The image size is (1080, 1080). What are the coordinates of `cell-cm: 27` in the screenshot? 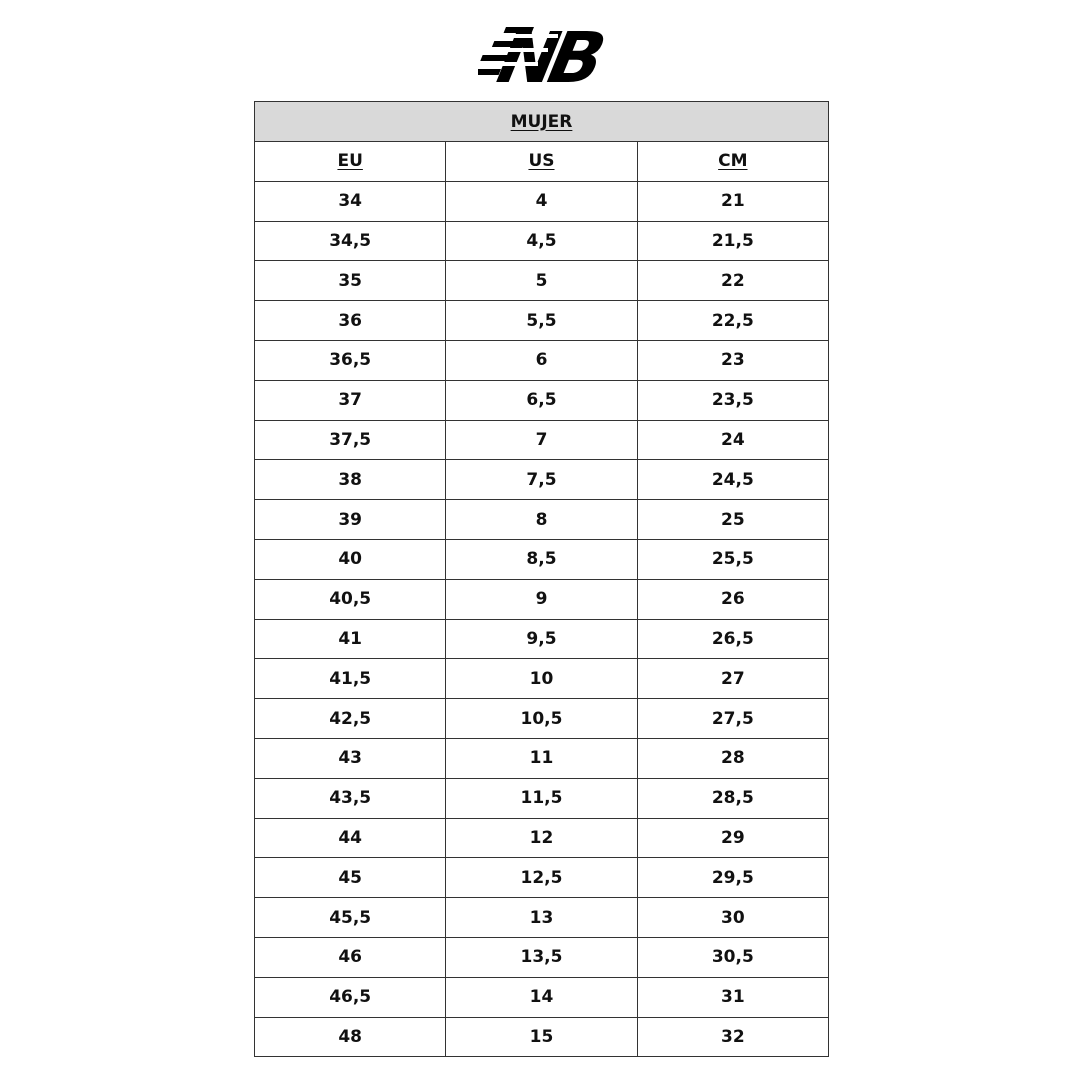 It's located at (733, 679).